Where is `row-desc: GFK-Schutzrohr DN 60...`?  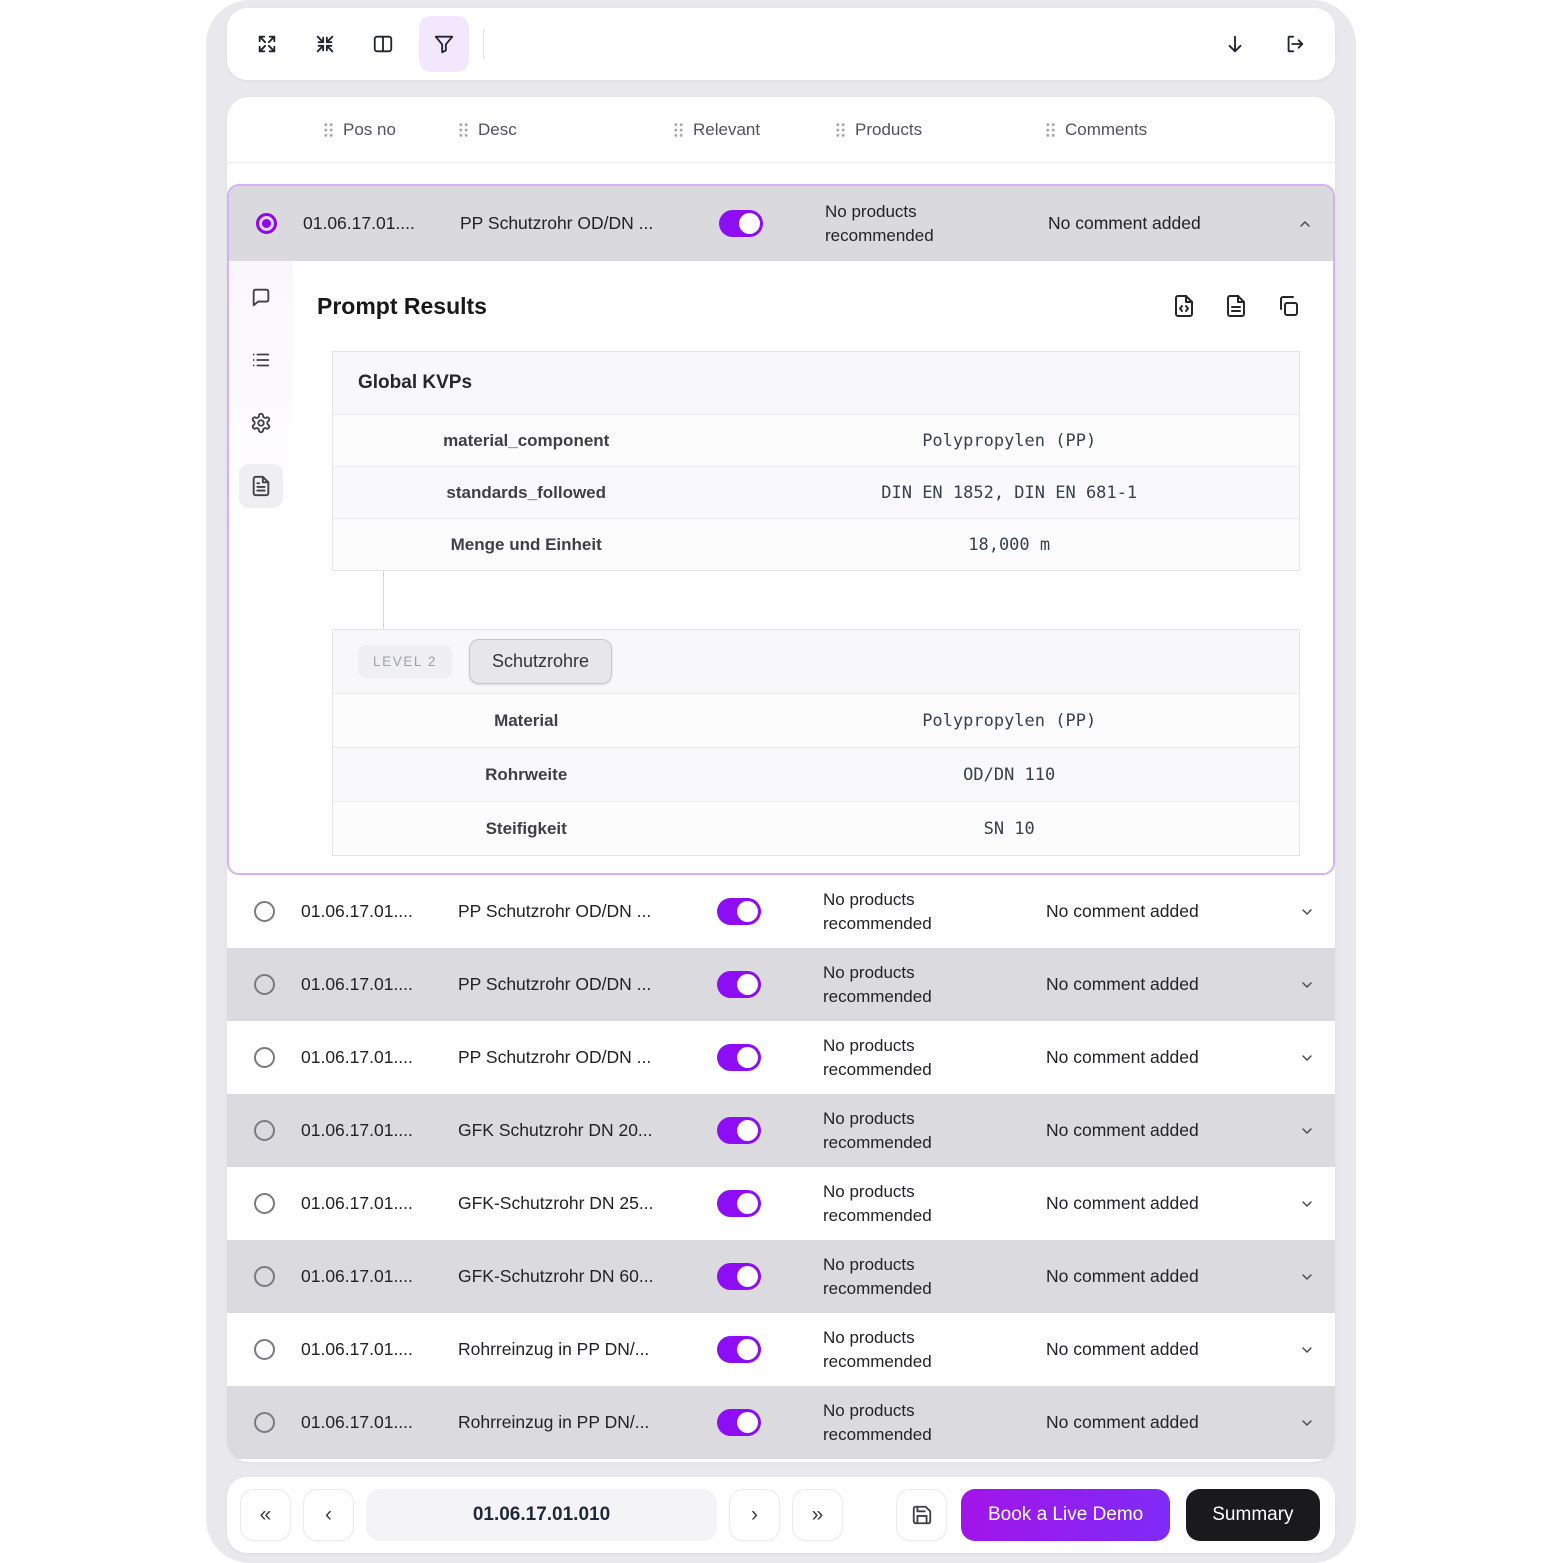
row-desc: GFK-Schutzrohr DN 60... is located at coordinates (556, 1276).